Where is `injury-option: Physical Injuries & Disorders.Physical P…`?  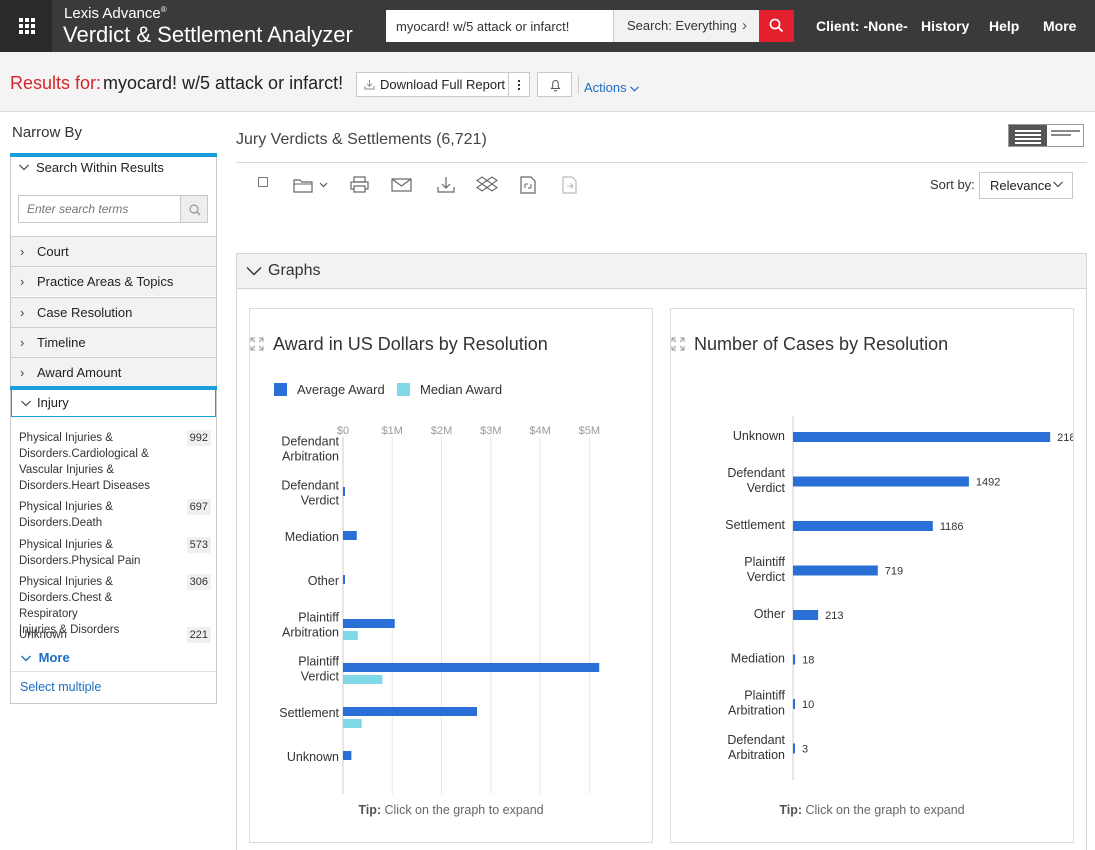 injury-option: Physical Injuries & Disorders.Physical P… is located at coordinates (115, 553).